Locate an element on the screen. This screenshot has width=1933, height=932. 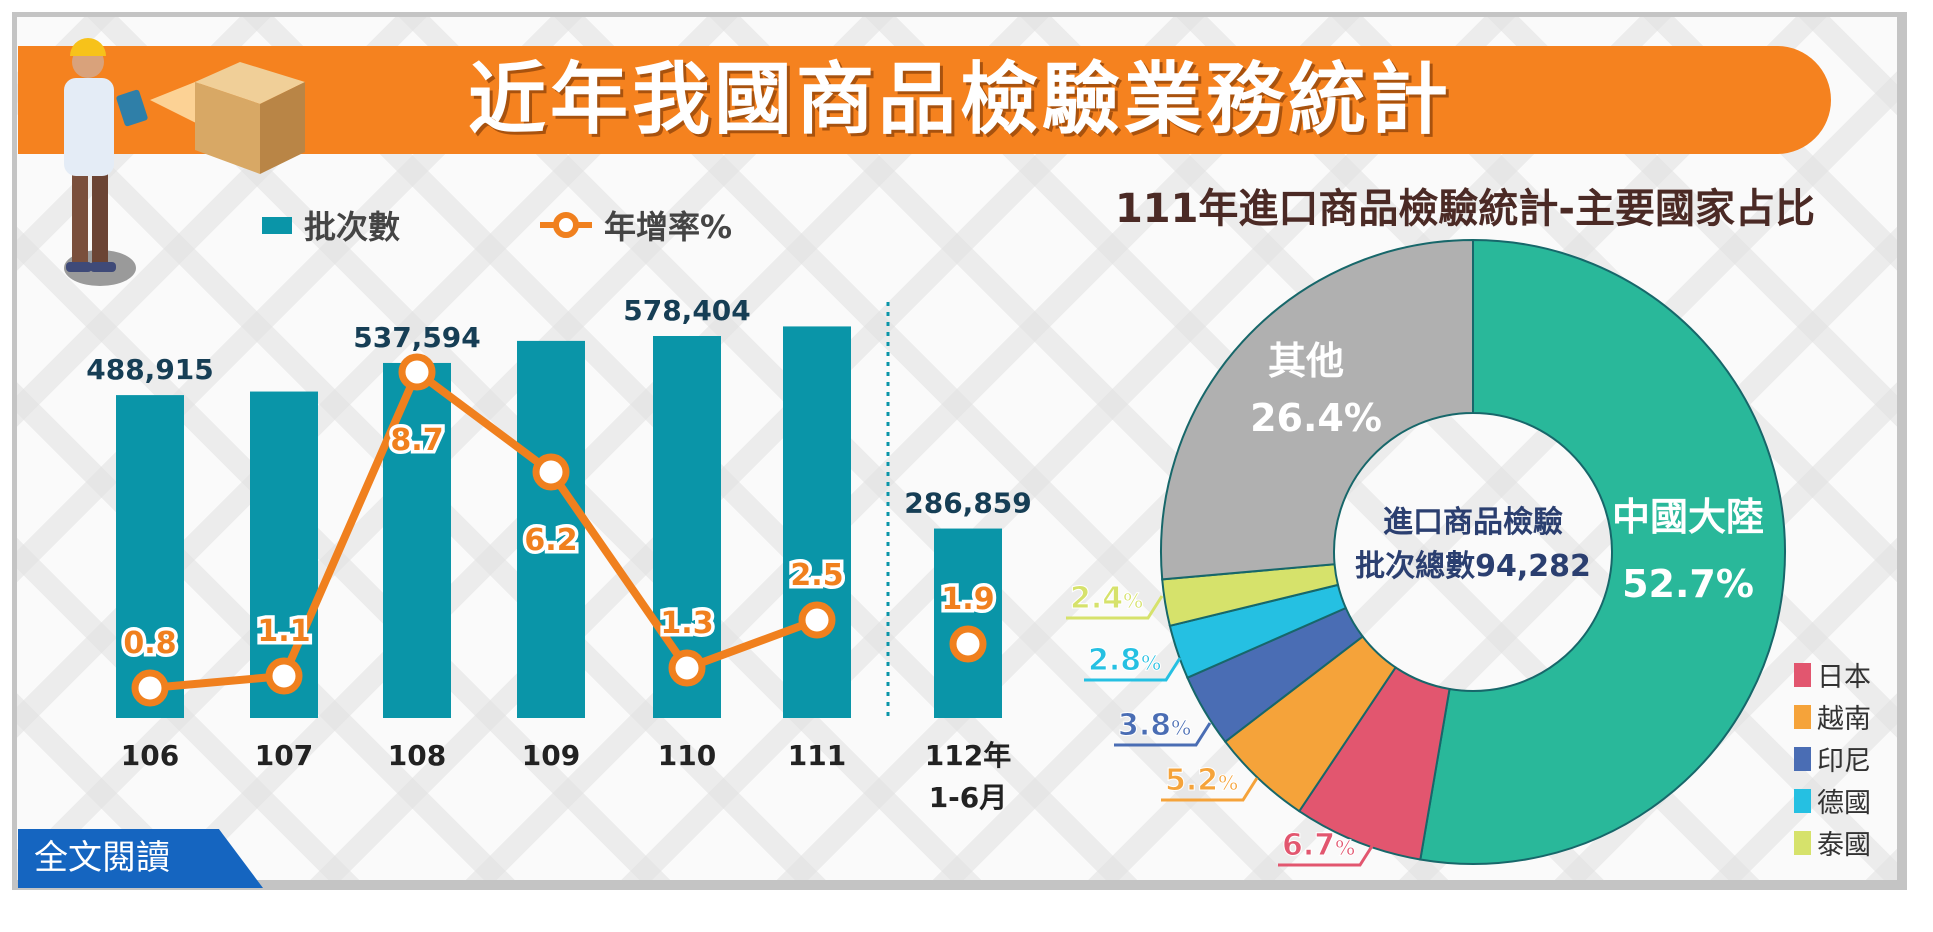
growth-rate-label: 1.3 is located at coordinates (686, 623).